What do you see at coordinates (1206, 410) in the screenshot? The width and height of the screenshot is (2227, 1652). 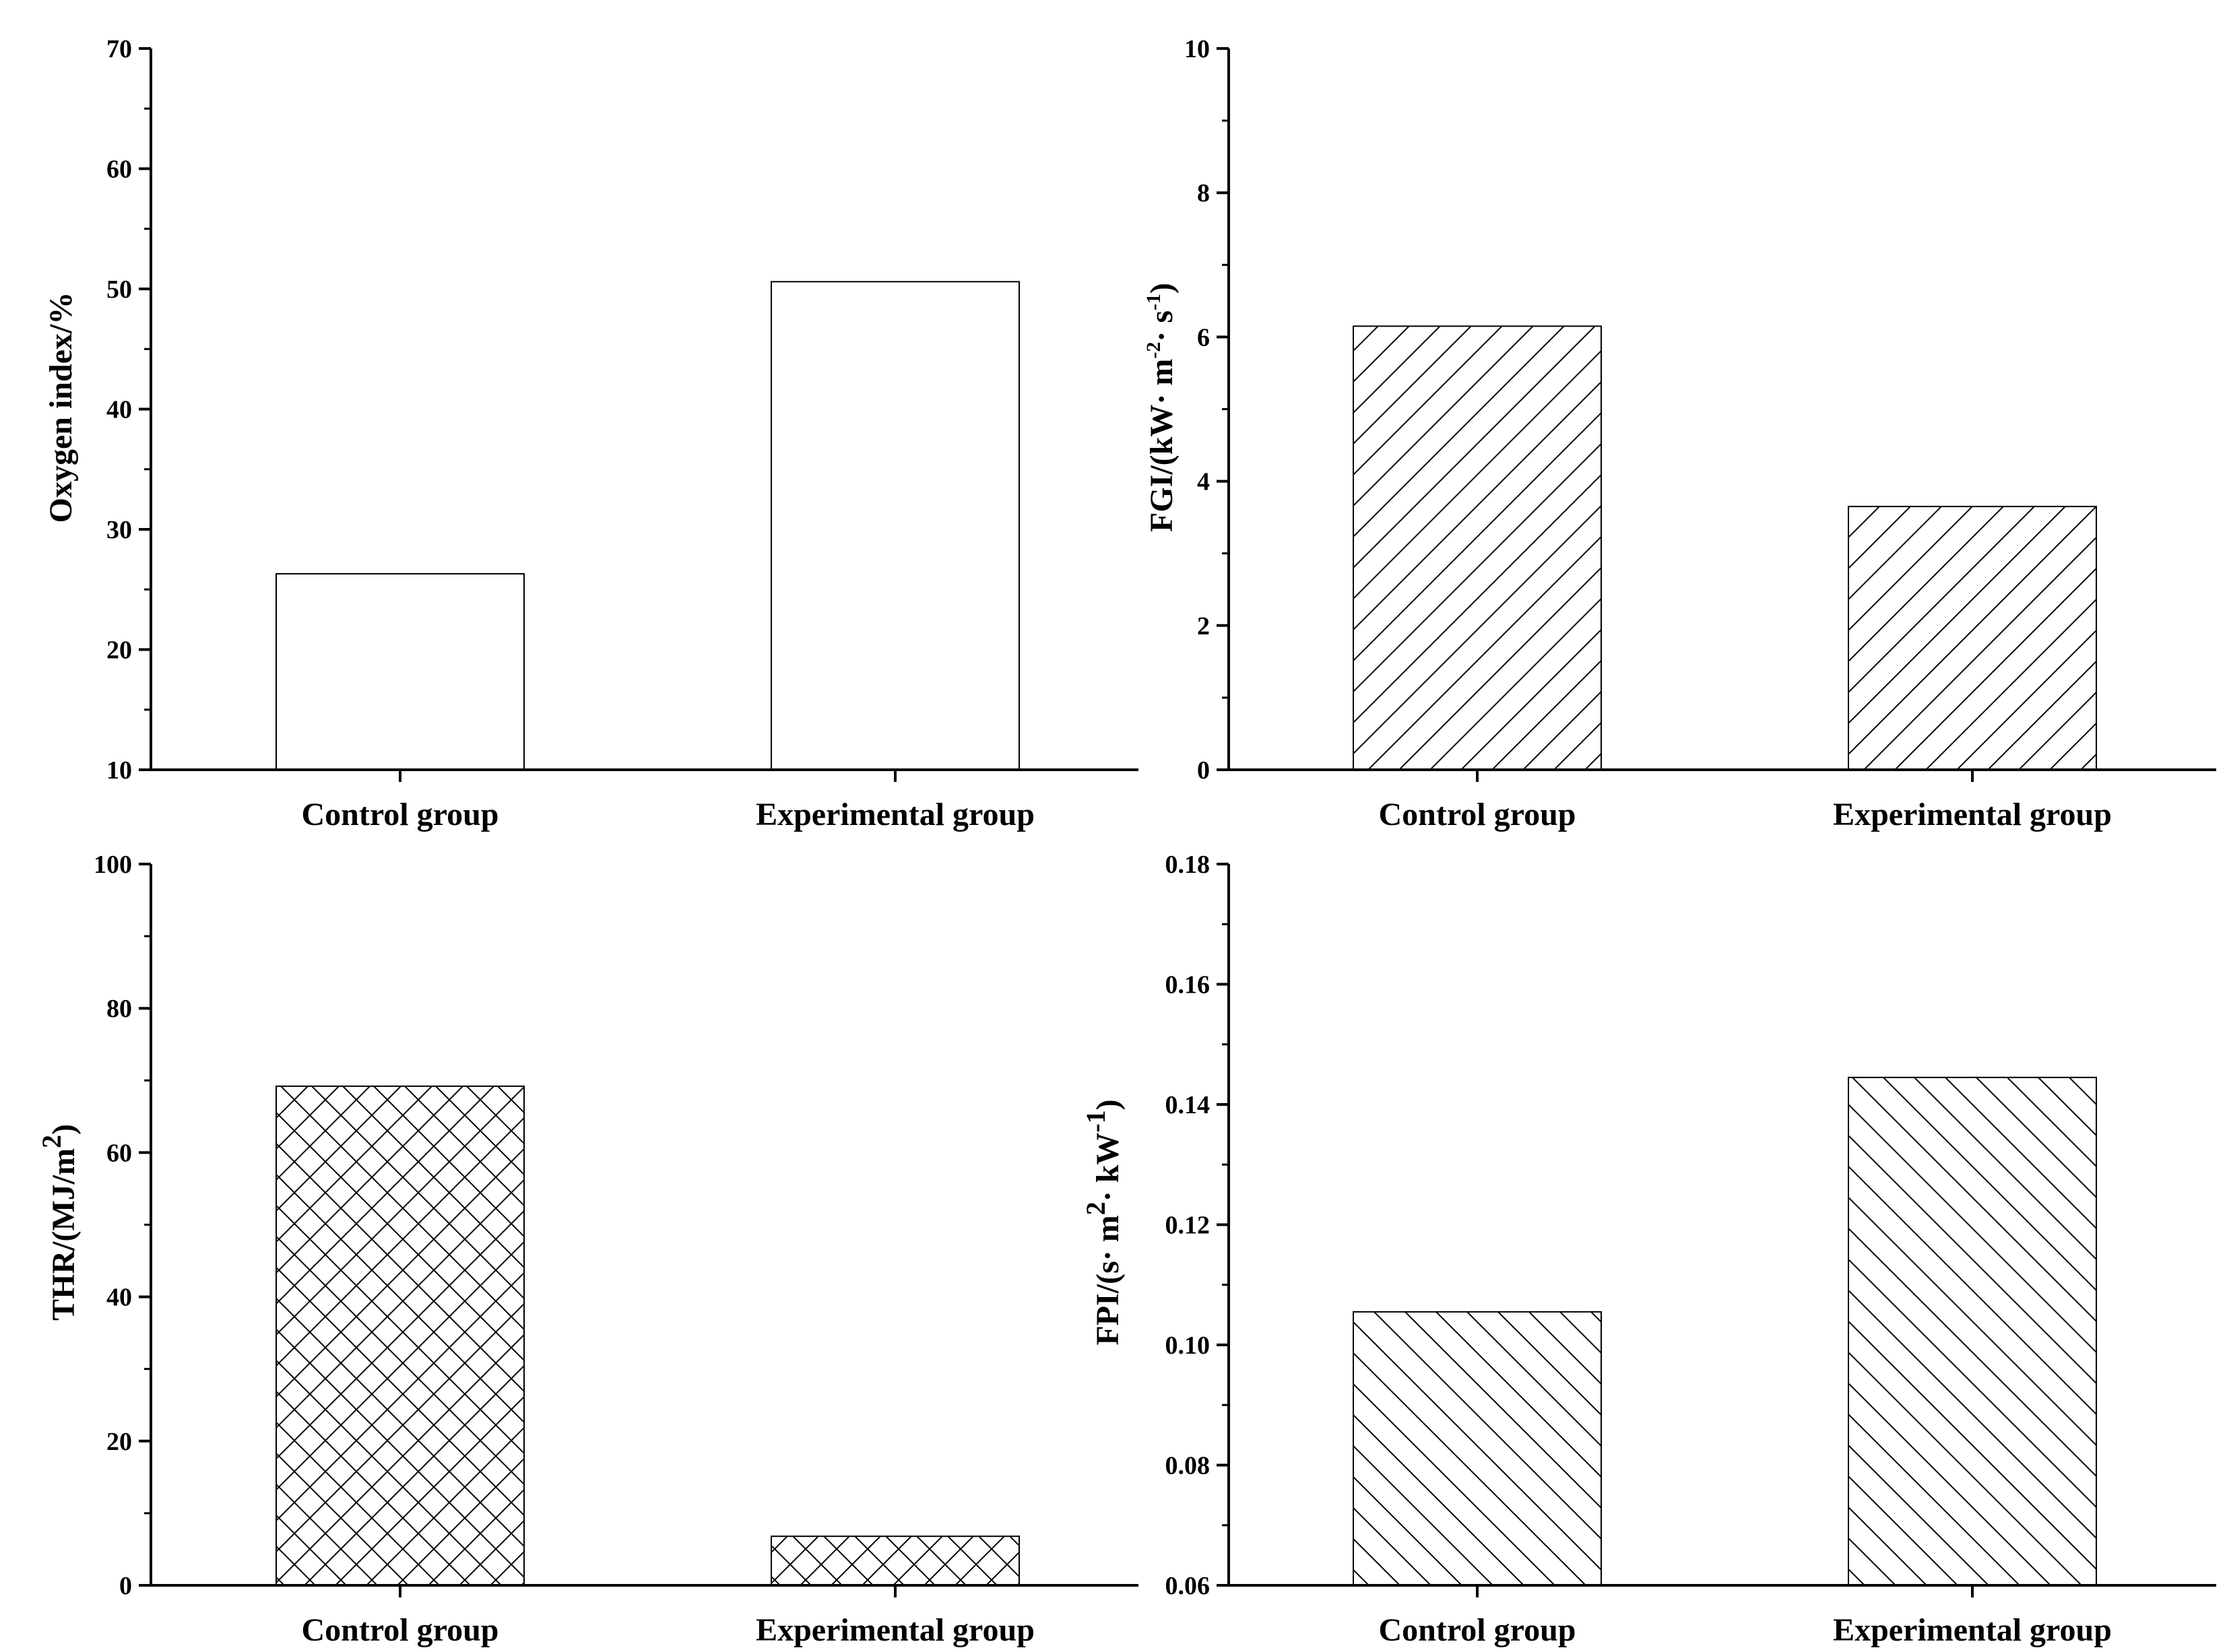 I see `y-ticks: 0 2 4 6 8 10` at bounding box center [1206, 410].